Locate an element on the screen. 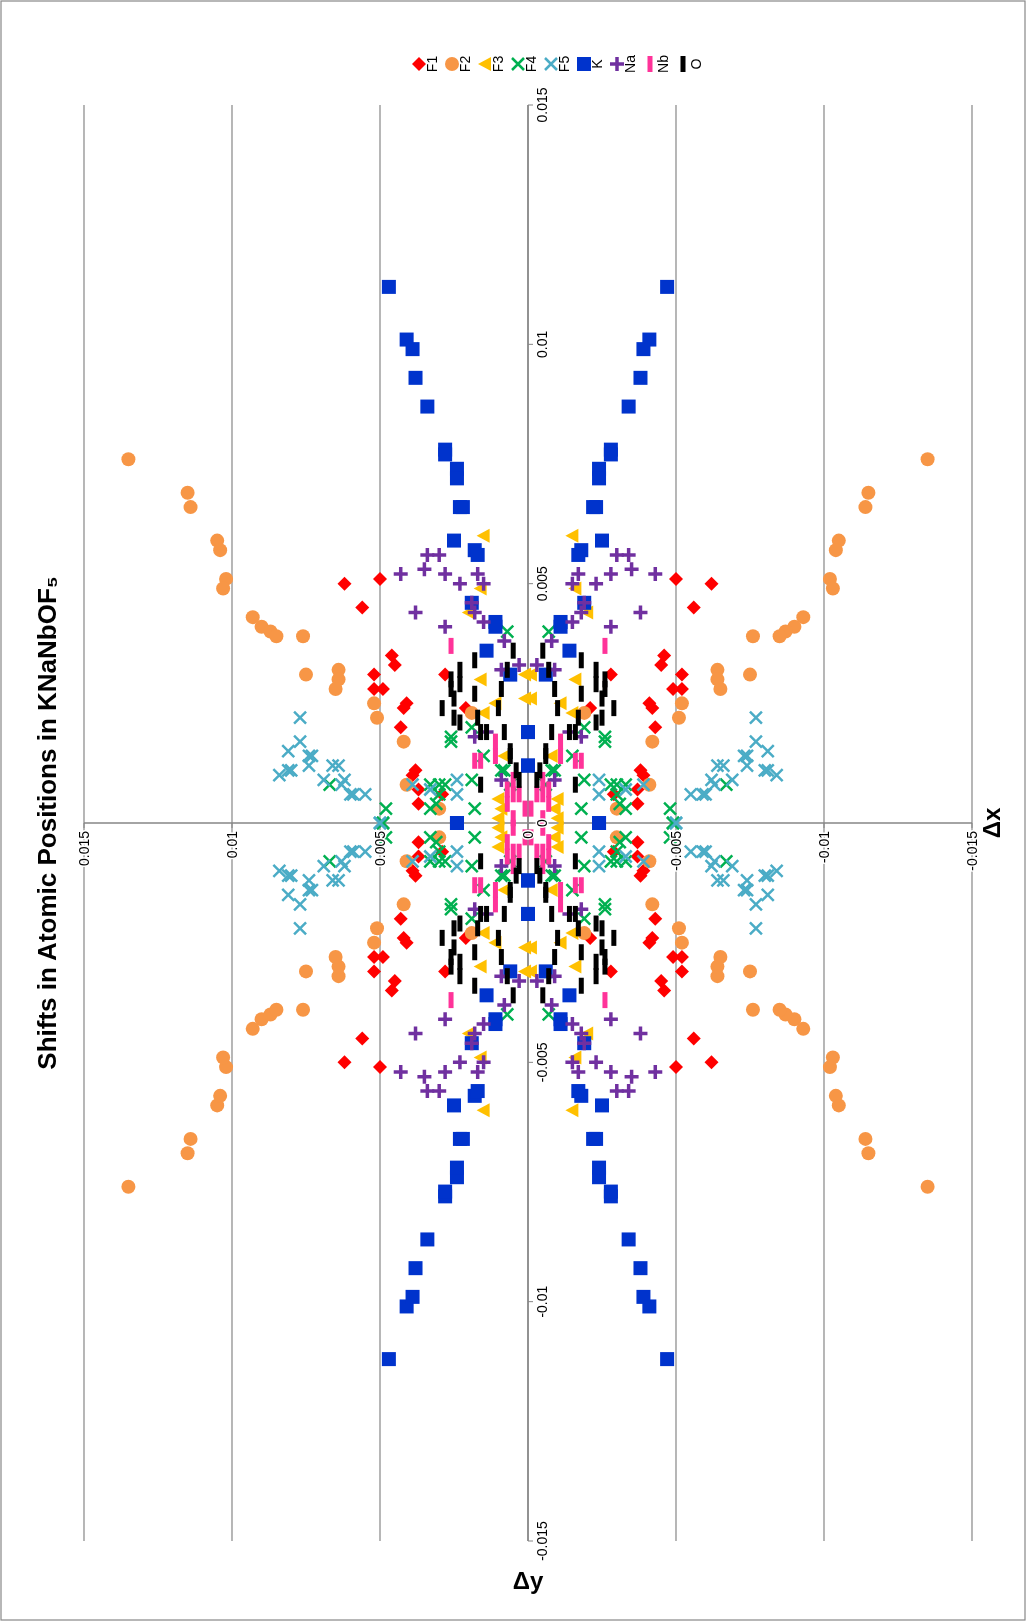 This screenshot has width=1026, height=1621. y-tick-label: -0.015 is located at coordinates (542, 1540).